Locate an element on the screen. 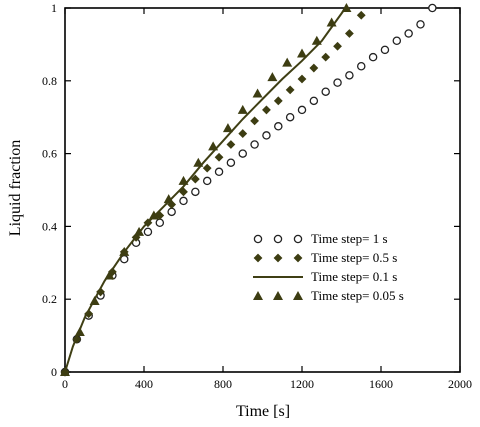  legend-label: Time step= 1 s is located at coordinates (349, 238).